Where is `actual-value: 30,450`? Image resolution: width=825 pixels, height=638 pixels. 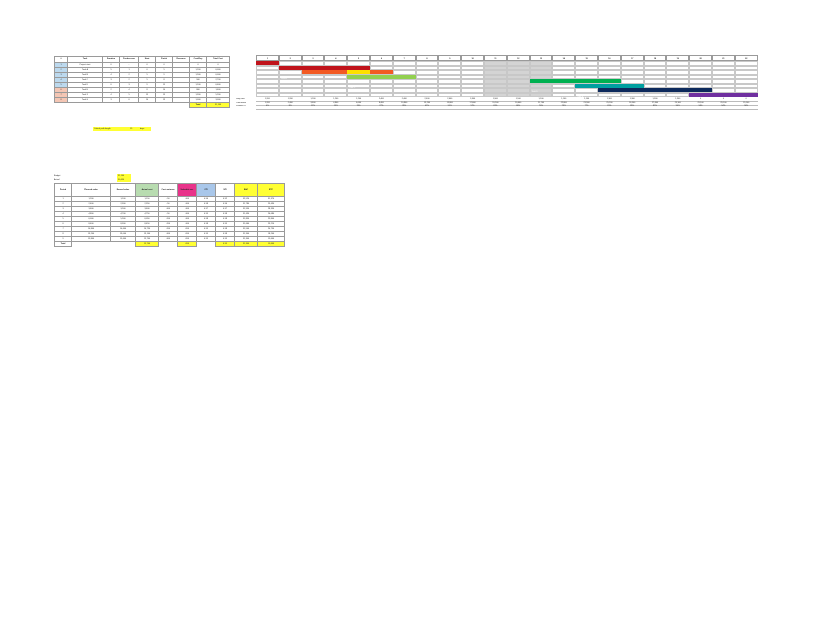 actual-value: 30,450 is located at coordinates (121, 179).